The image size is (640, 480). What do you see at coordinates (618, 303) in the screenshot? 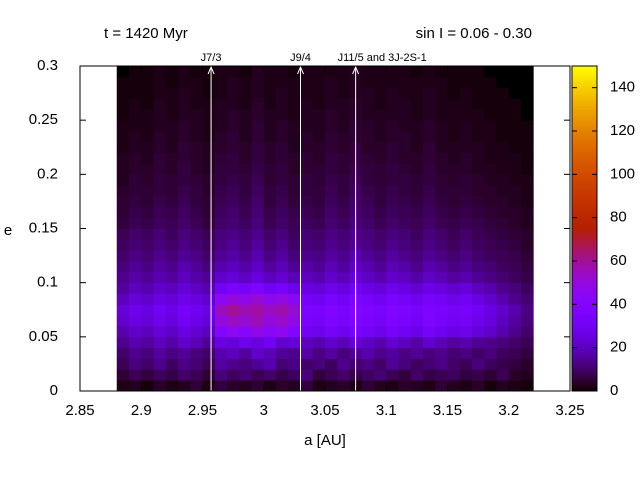
I see `colorbar-tick-label: 40` at bounding box center [618, 303].